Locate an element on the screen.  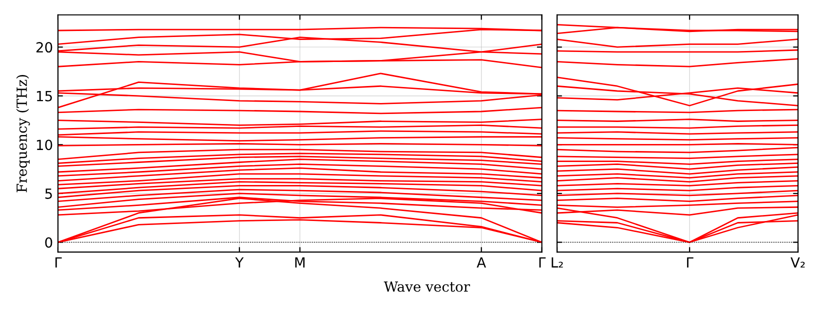
x-tick-label: L₂ is located at coordinates (557, 262).